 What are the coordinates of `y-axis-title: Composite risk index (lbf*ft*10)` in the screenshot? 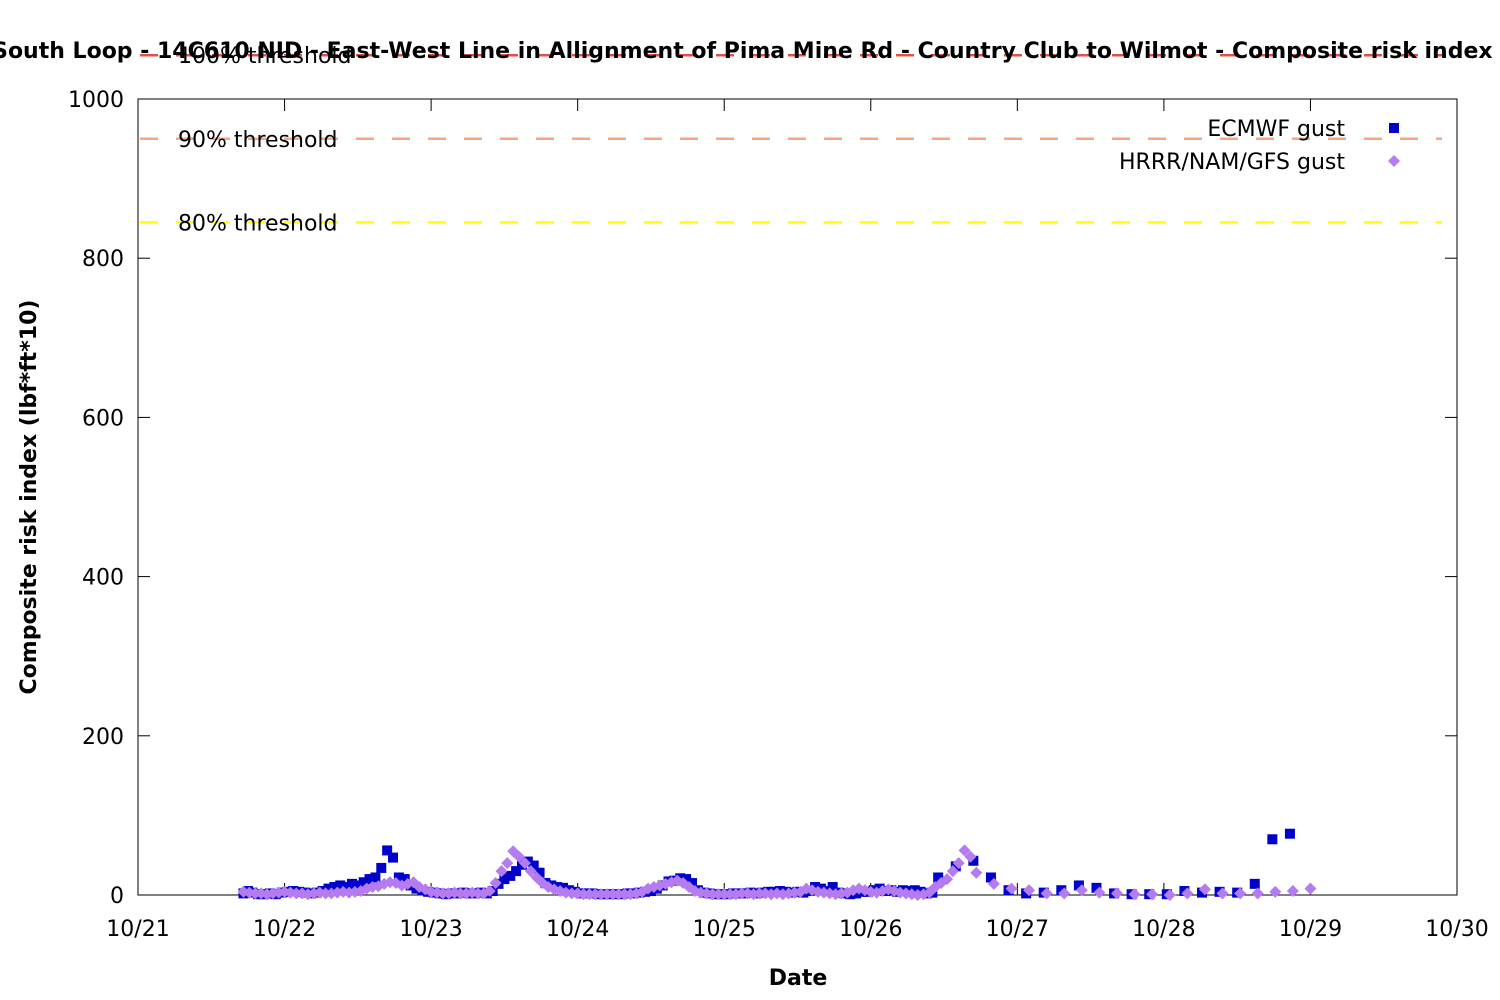 It's located at (29, 497).